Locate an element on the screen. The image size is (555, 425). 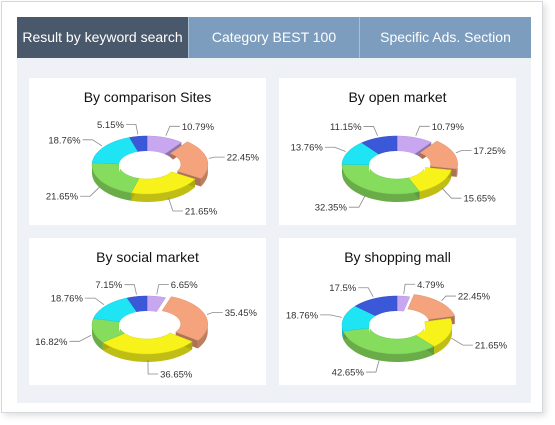
chart-title: By shopping mall is located at coordinates (397, 257).